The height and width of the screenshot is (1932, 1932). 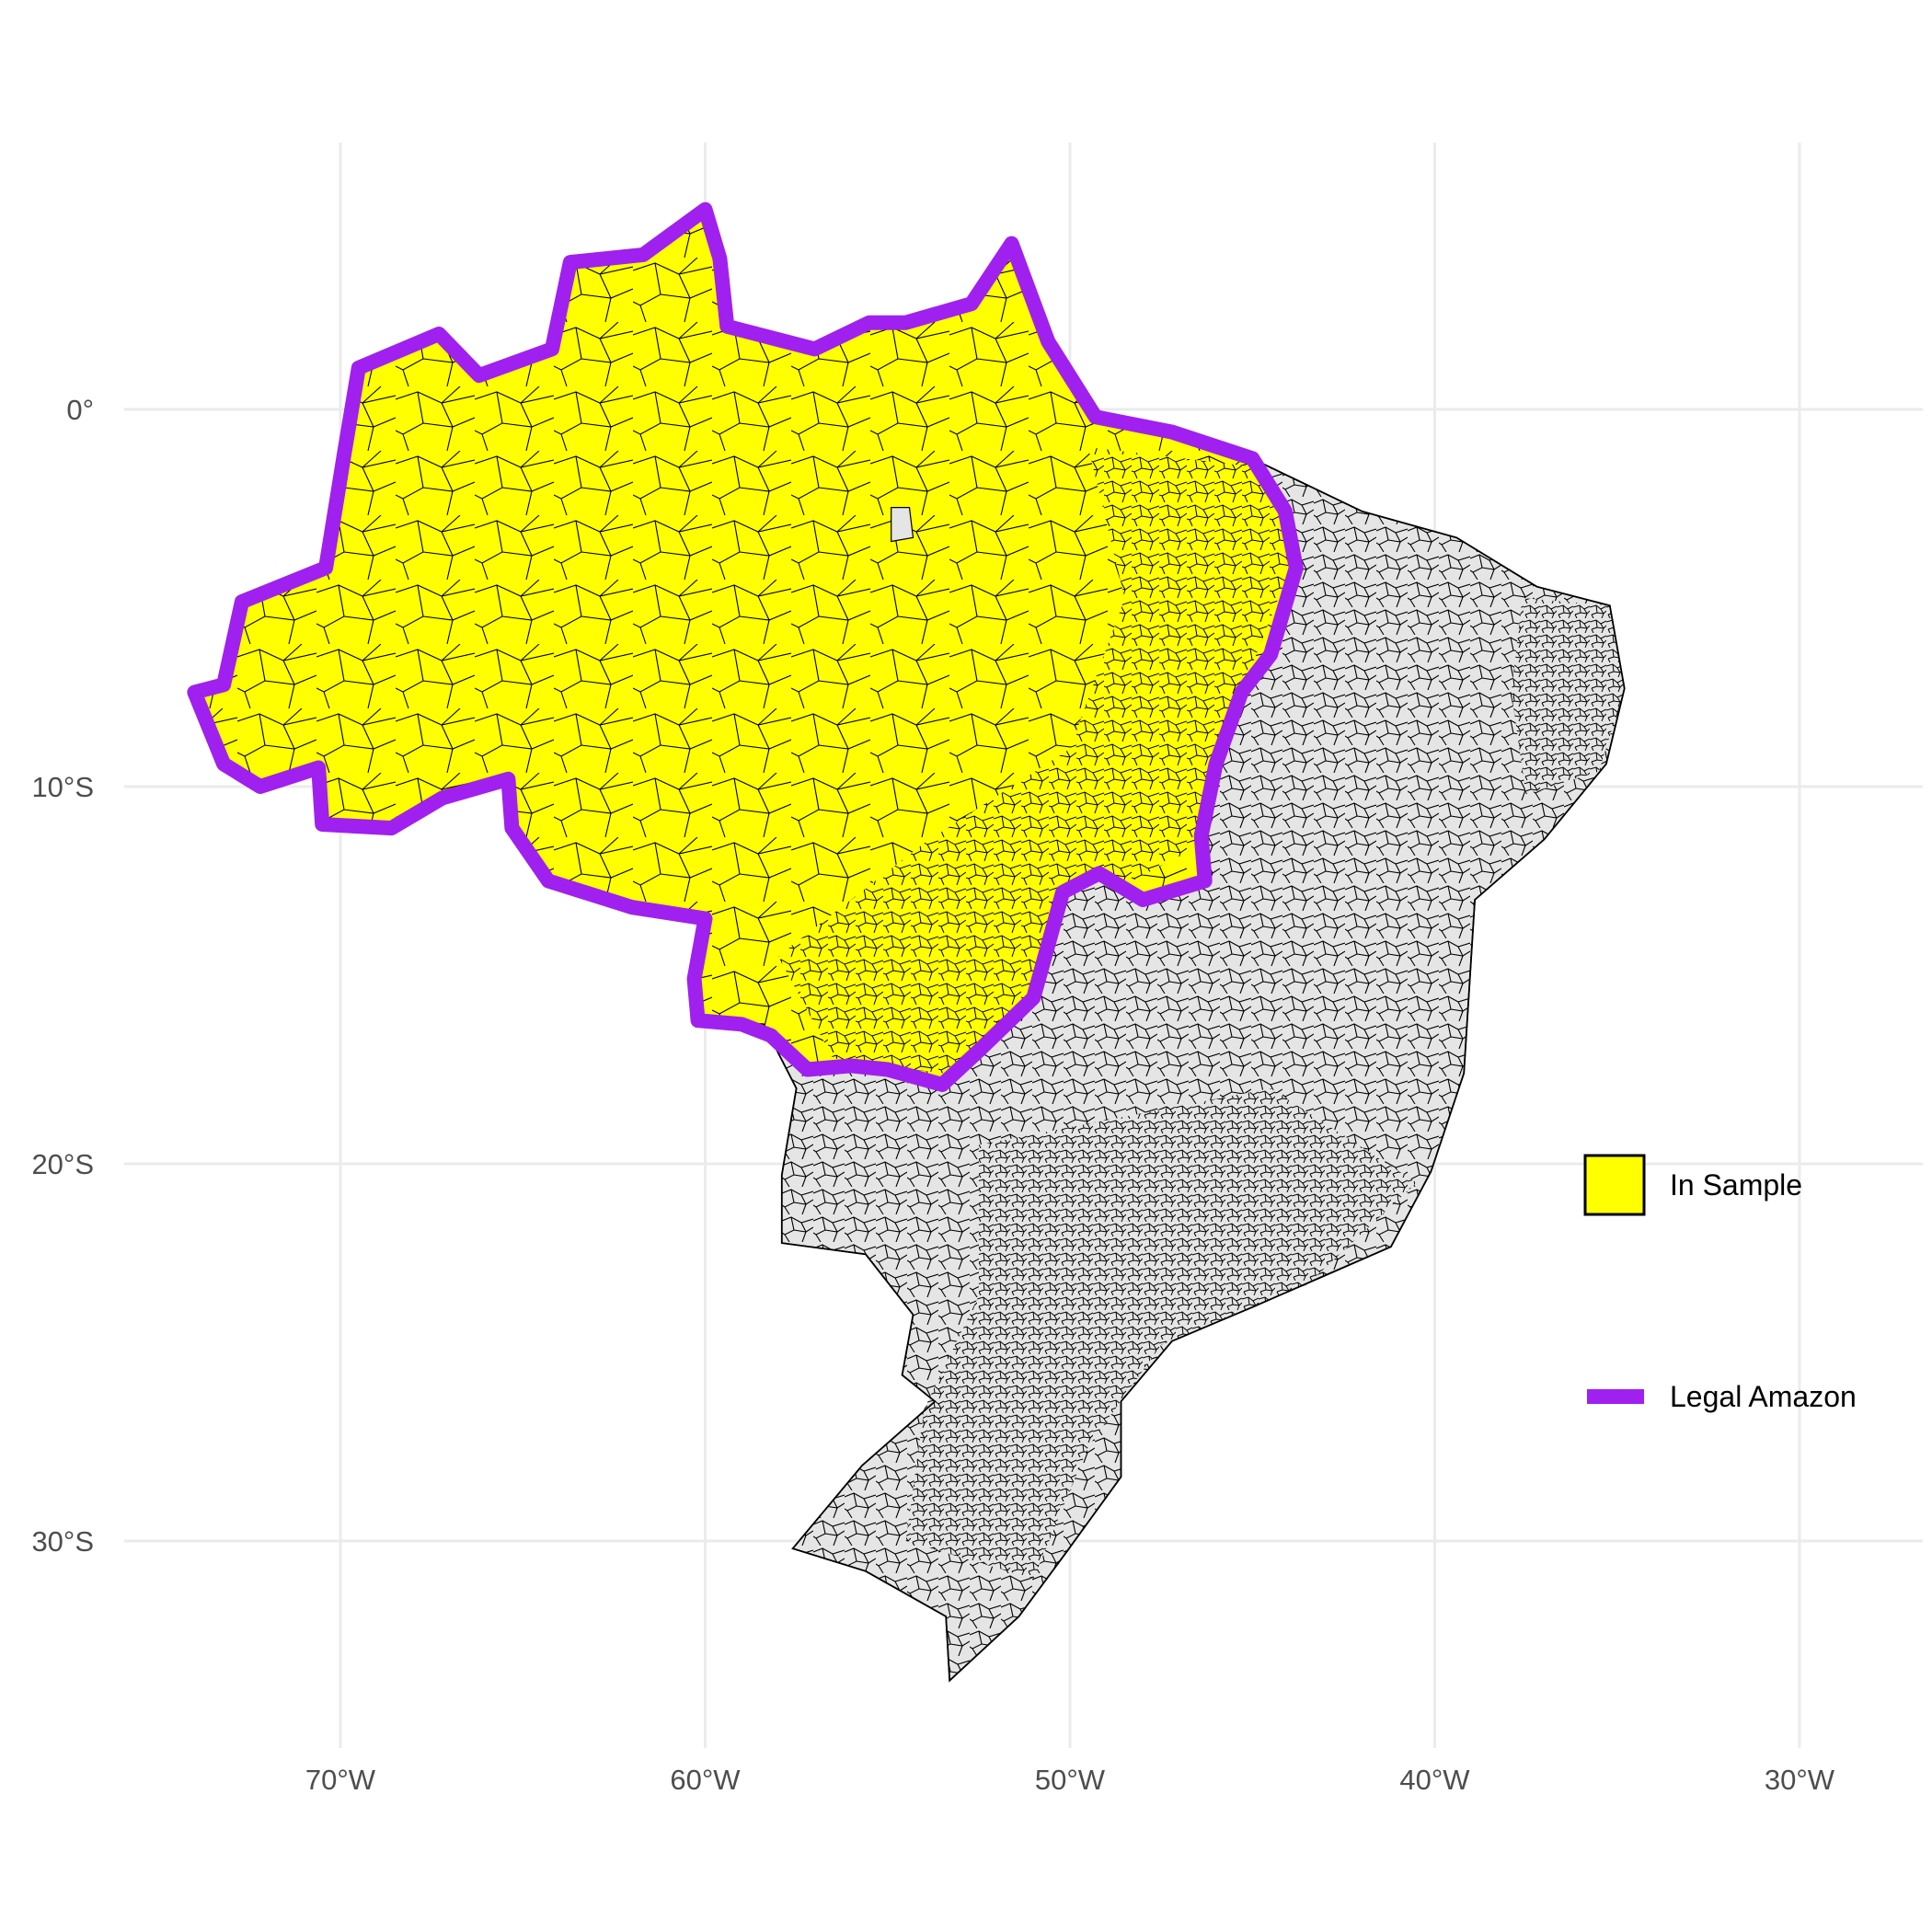 What do you see at coordinates (1434, 1780) in the screenshot?
I see `x-tick-label: 40°W` at bounding box center [1434, 1780].